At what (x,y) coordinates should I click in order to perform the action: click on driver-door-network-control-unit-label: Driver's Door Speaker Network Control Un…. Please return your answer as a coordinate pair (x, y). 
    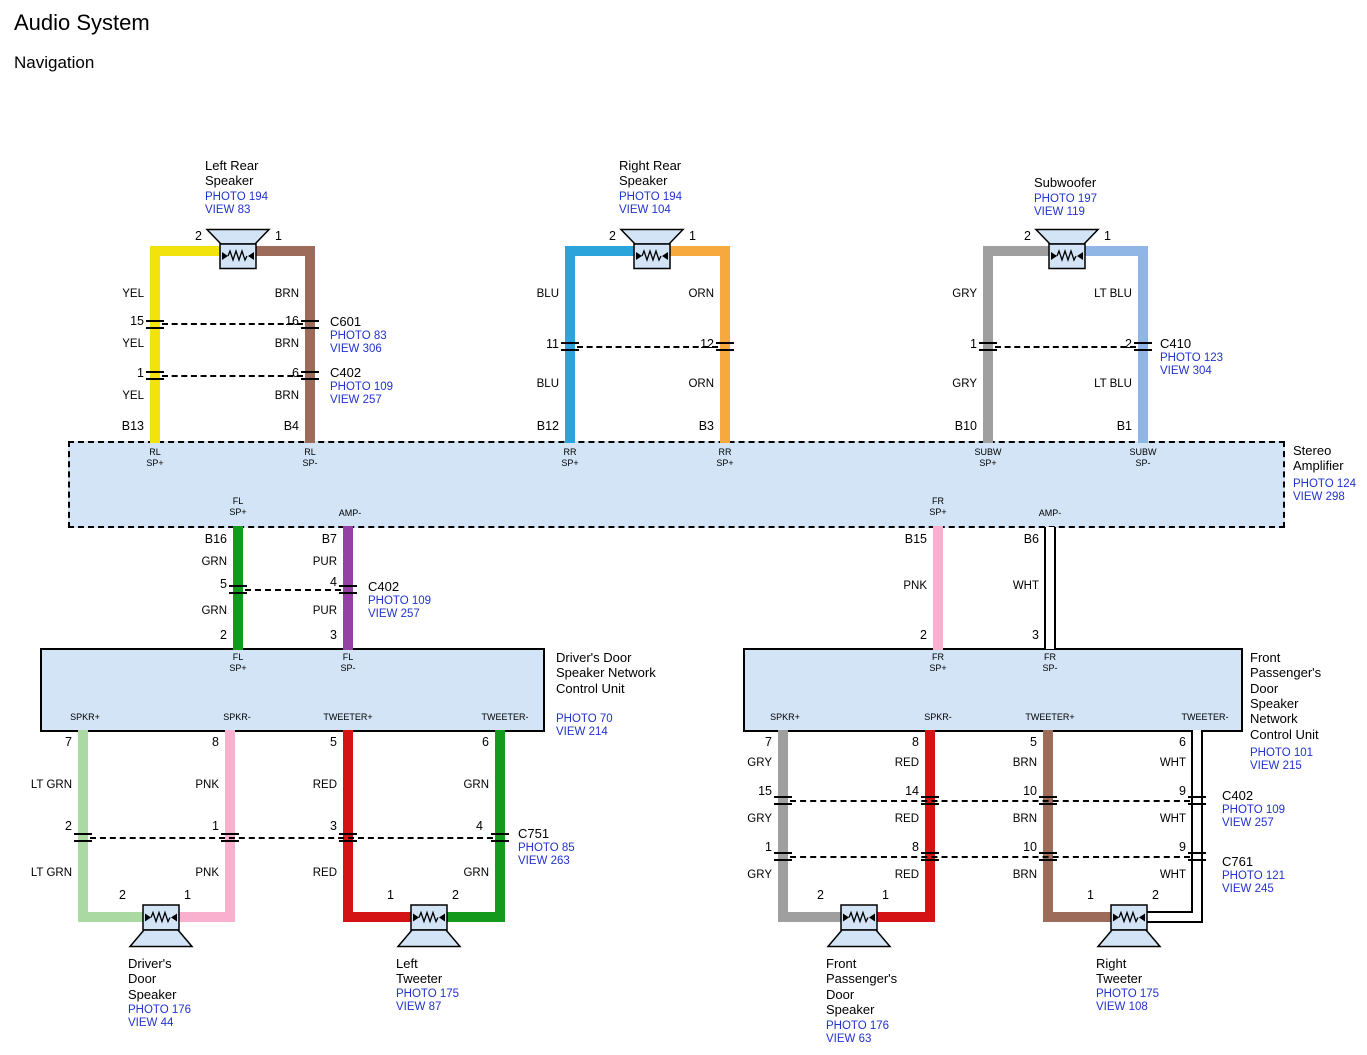
    Looking at the image, I should click on (606, 673).